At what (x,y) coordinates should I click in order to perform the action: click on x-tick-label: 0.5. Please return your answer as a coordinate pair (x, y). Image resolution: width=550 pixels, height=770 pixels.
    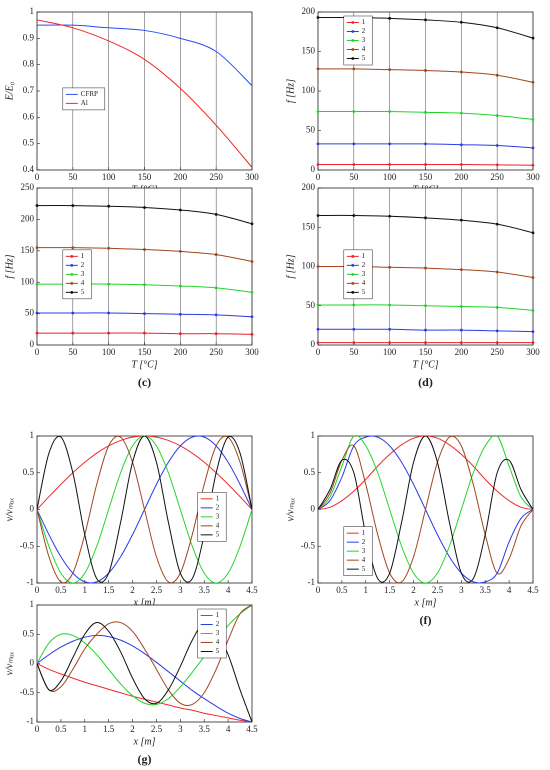
    Looking at the image, I should click on (342, 590).